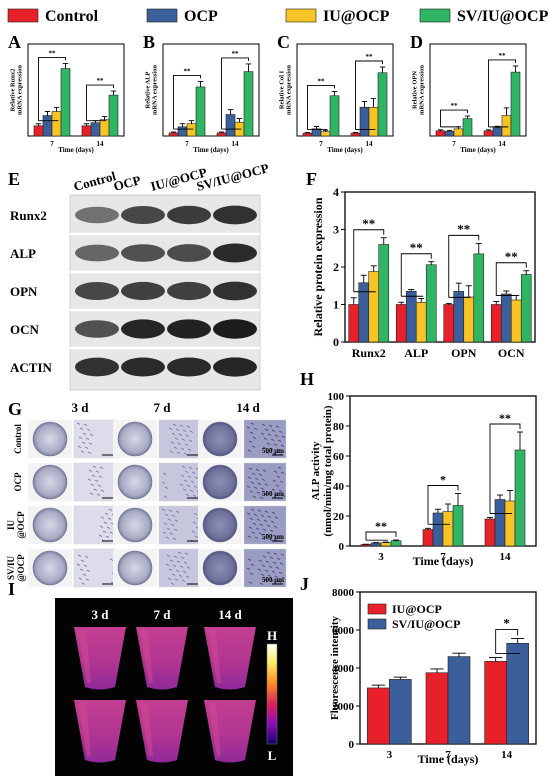 The width and height of the screenshot is (550, 780). Describe the element at coordinates (345, 150) in the screenshot. I see `x-axis-label: Time (days)` at that location.